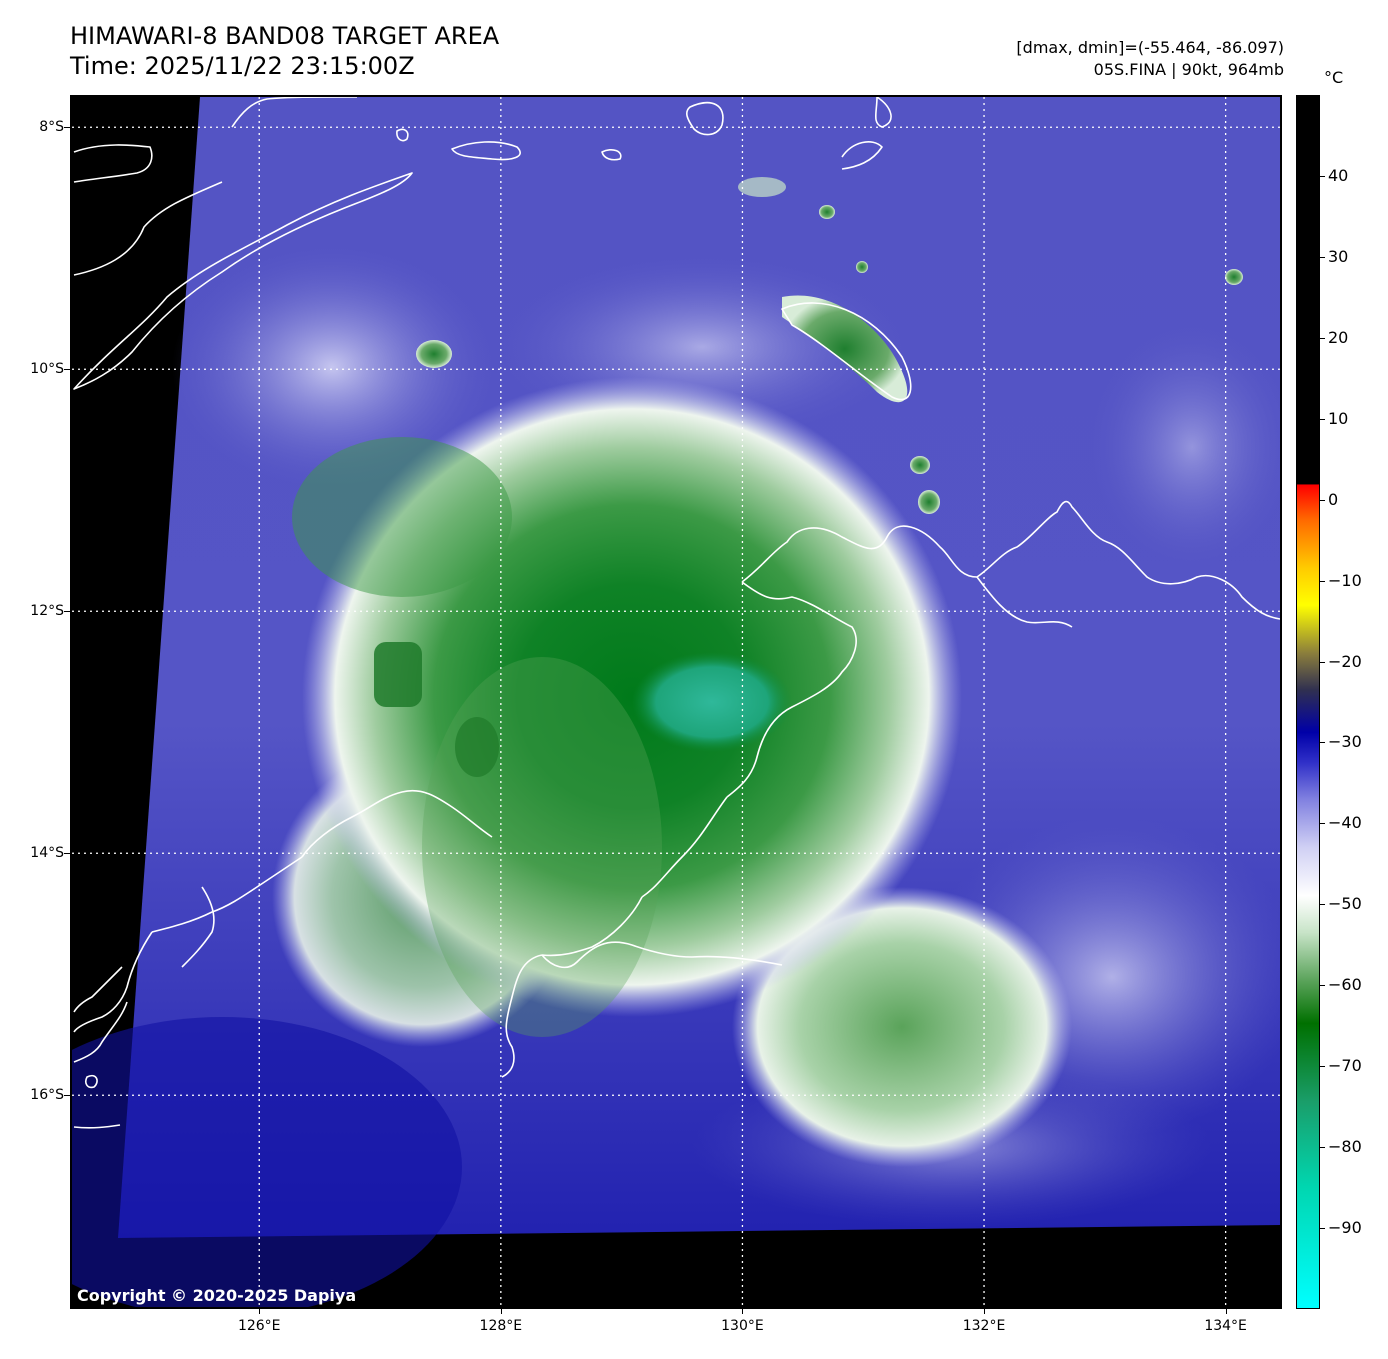 The height and width of the screenshot is (1359, 1388). What do you see at coordinates (1225, 1326) in the screenshot?
I see `longitude-label: 134°E` at bounding box center [1225, 1326].